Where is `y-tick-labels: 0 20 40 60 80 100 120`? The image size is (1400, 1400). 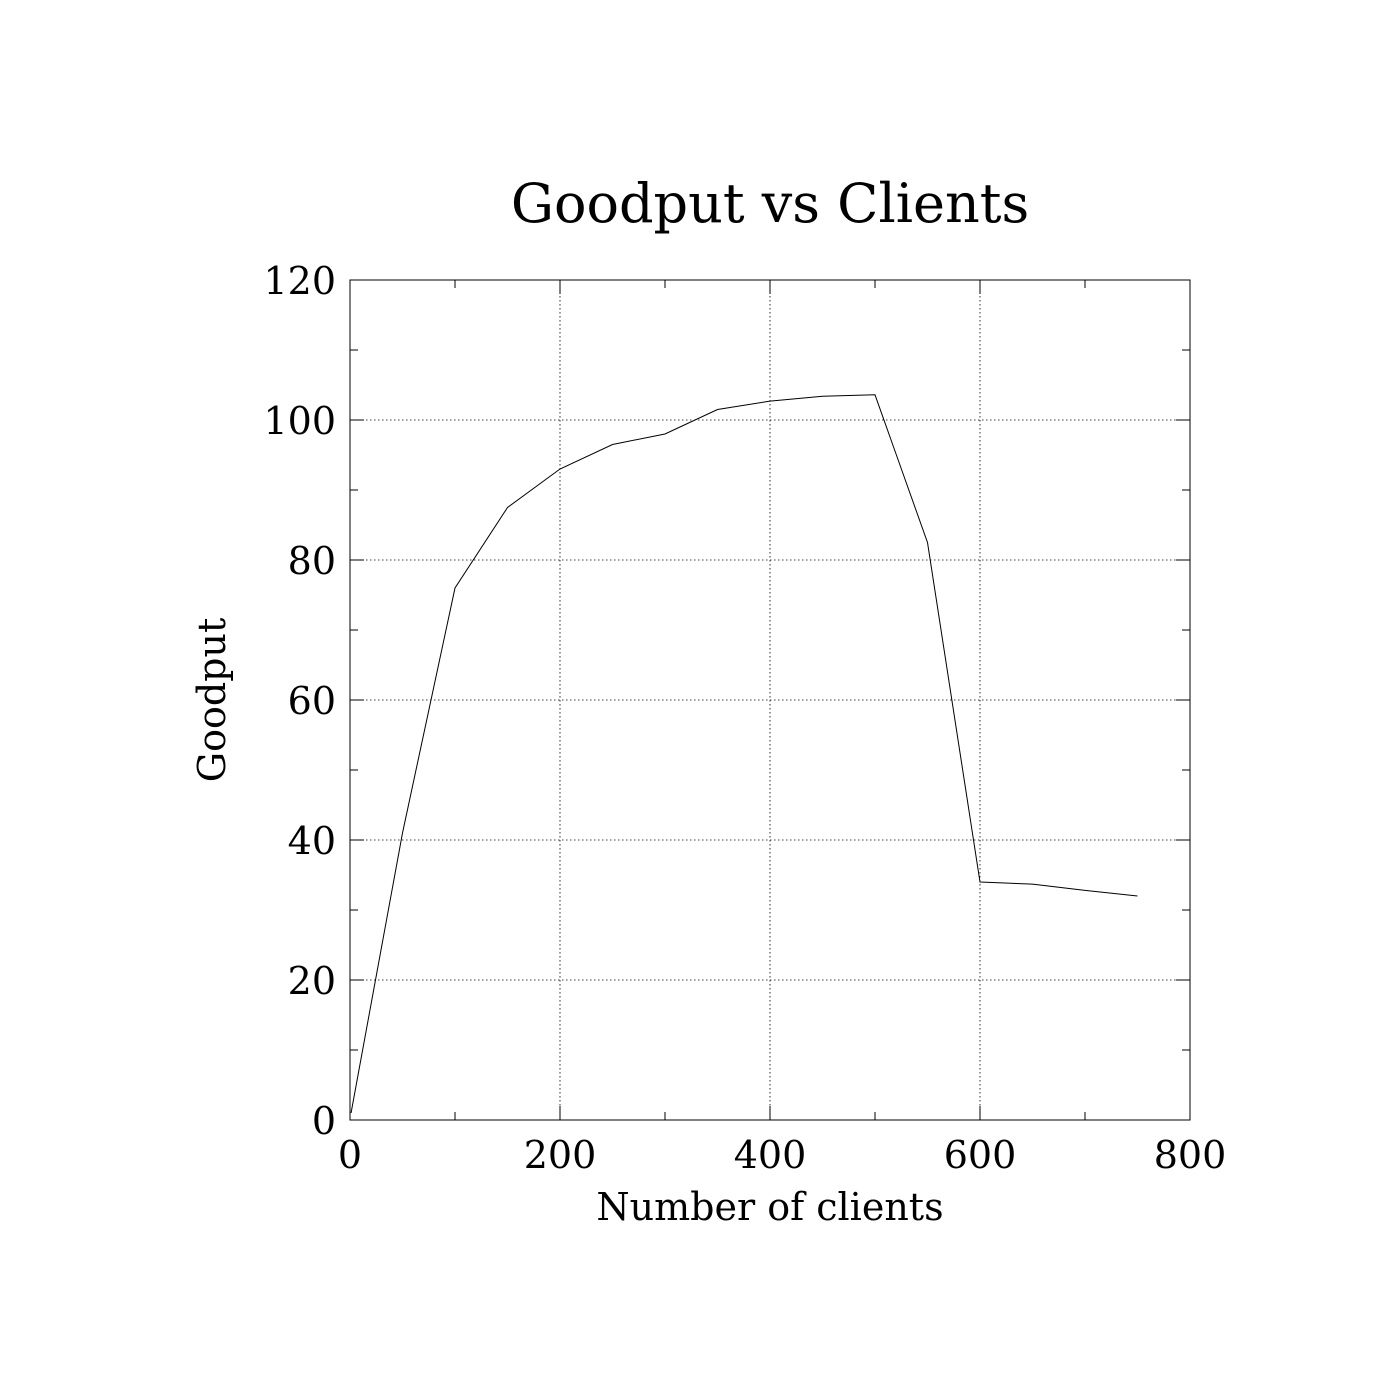 y-tick-labels: 0 20 40 60 80 100 120 is located at coordinates (299, 701).